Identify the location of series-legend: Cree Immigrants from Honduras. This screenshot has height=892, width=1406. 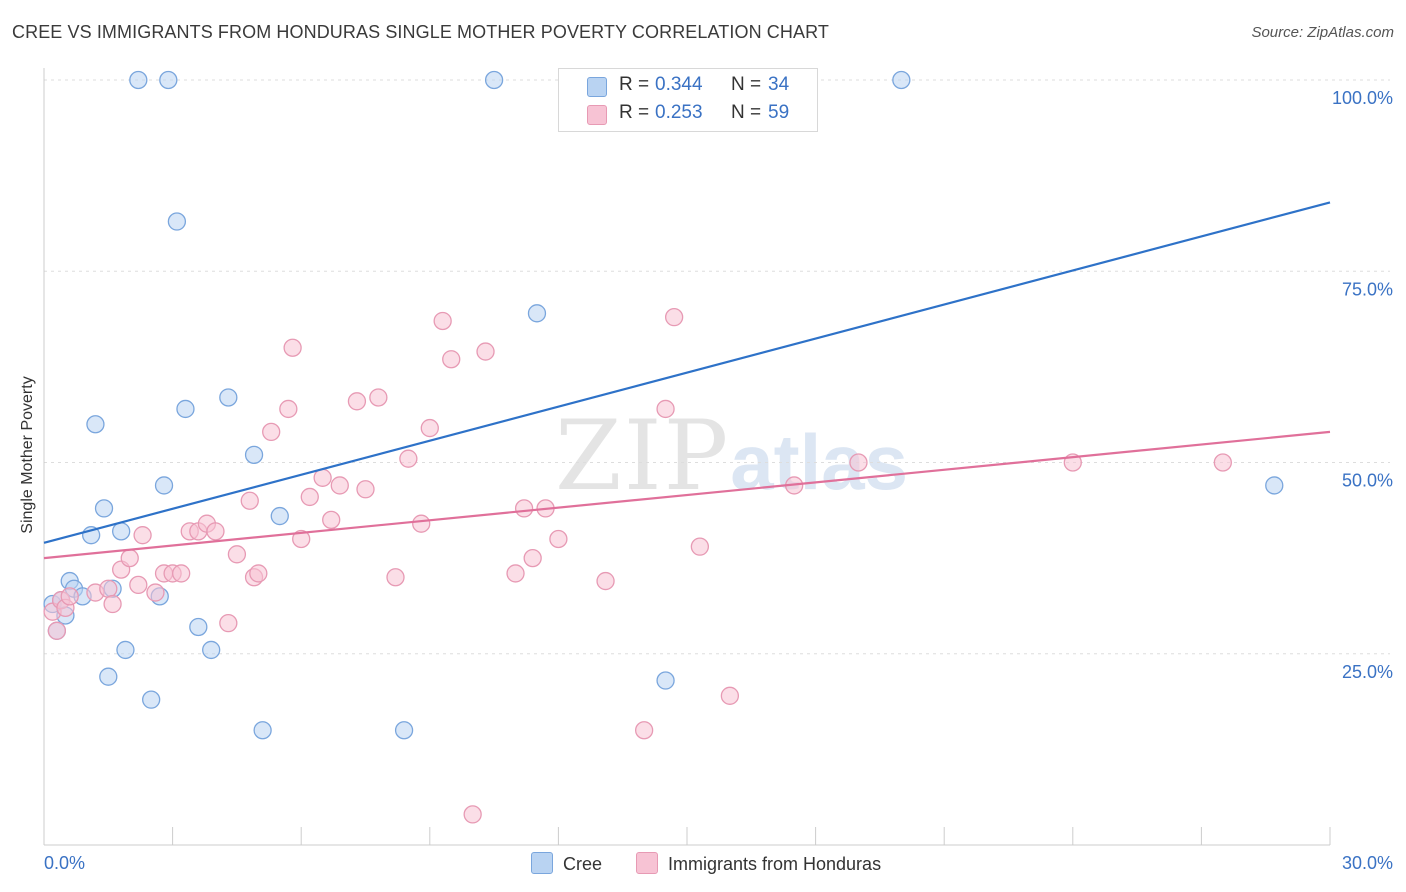
(703, 865).